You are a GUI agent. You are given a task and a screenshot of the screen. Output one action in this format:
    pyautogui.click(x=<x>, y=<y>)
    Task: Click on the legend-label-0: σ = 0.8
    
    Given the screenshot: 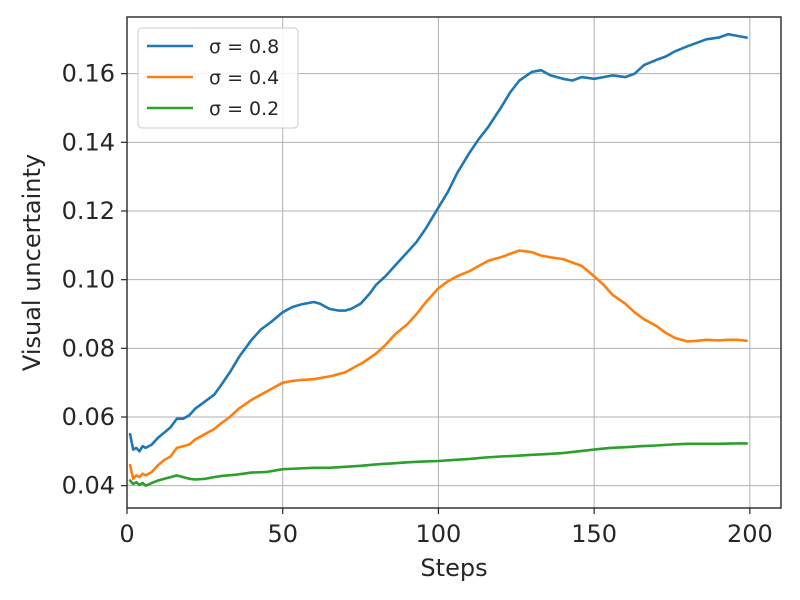 What is the action you would take?
    pyautogui.click(x=244, y=47)
    